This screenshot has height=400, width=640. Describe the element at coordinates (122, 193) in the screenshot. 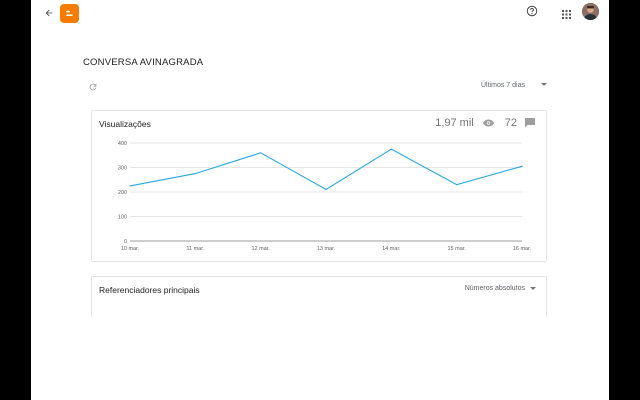

I see `y-tick-label: 200` at that location.